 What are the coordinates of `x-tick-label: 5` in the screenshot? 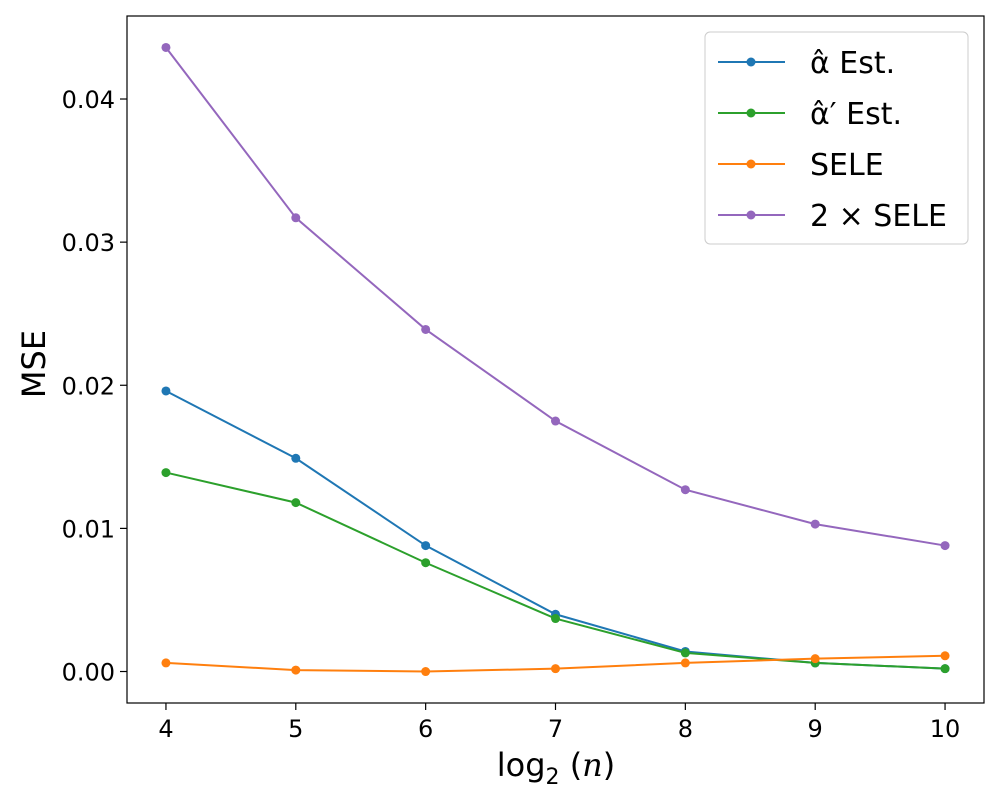 It's located at (295, 729).